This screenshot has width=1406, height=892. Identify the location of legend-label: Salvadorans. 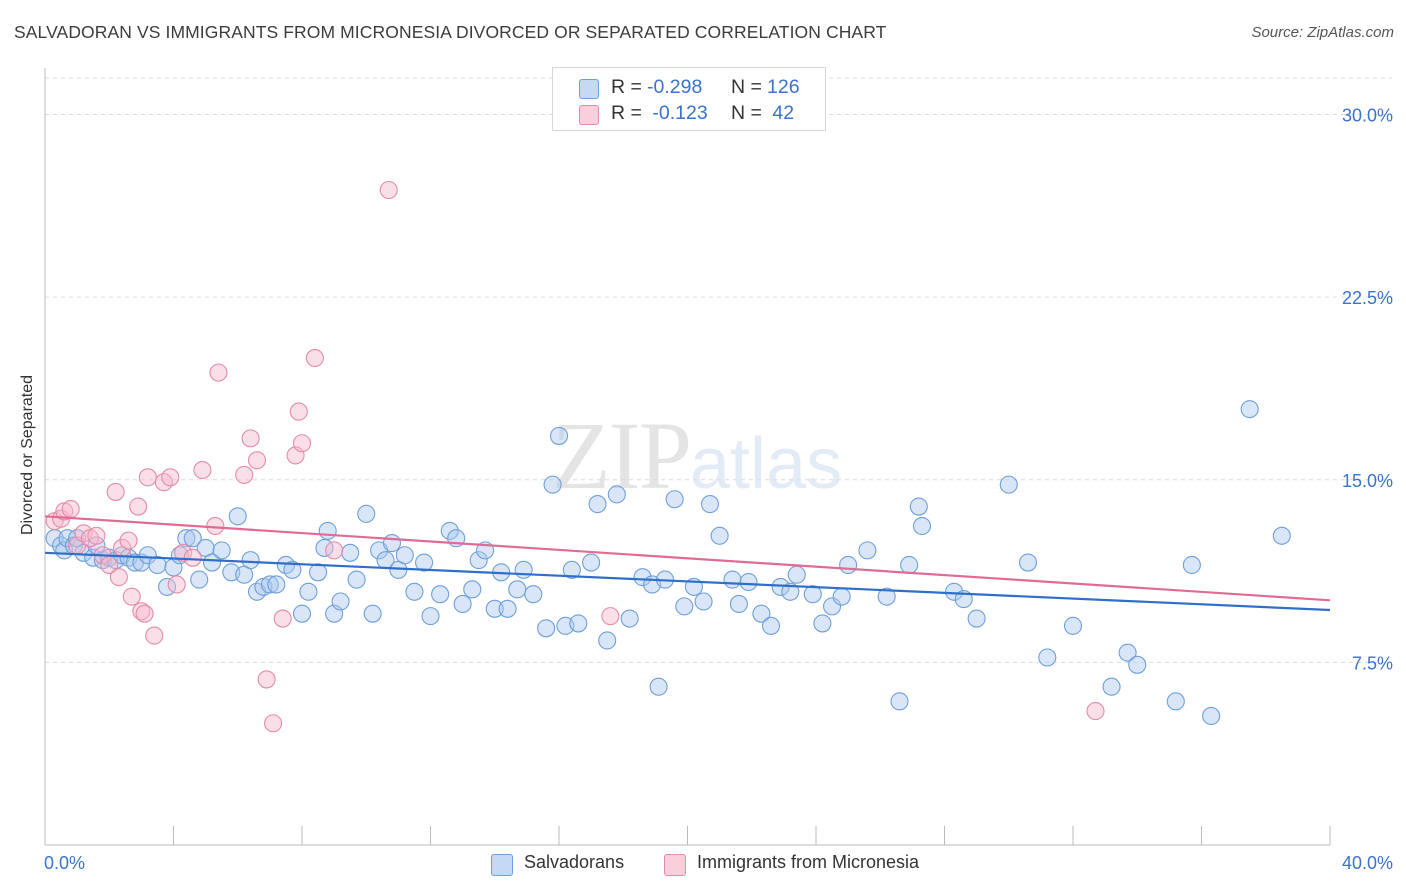
(574, 862).